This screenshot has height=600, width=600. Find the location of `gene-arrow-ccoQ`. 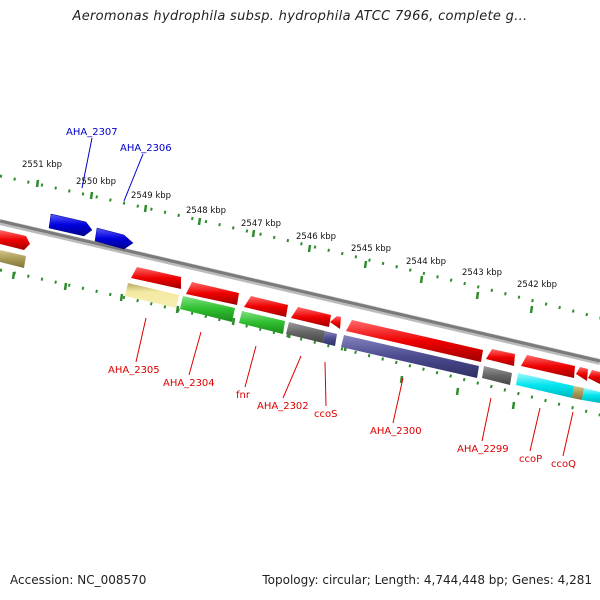

gene-arrow-ccoQ is located at coordinates (582, 374).